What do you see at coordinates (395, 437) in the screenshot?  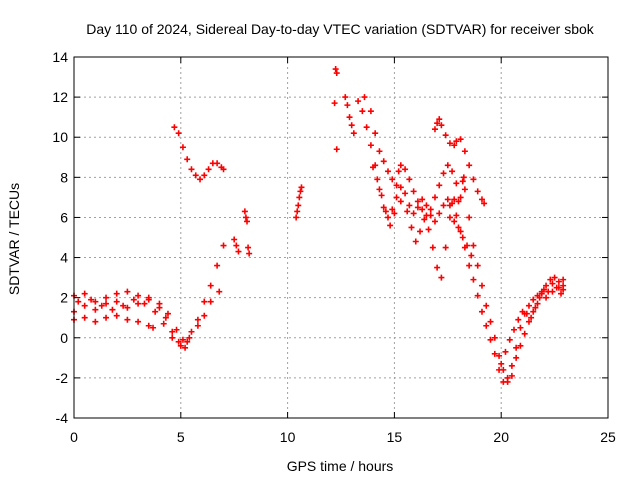 I see `x-tick-label: 15` at bounding box center [395, 437].